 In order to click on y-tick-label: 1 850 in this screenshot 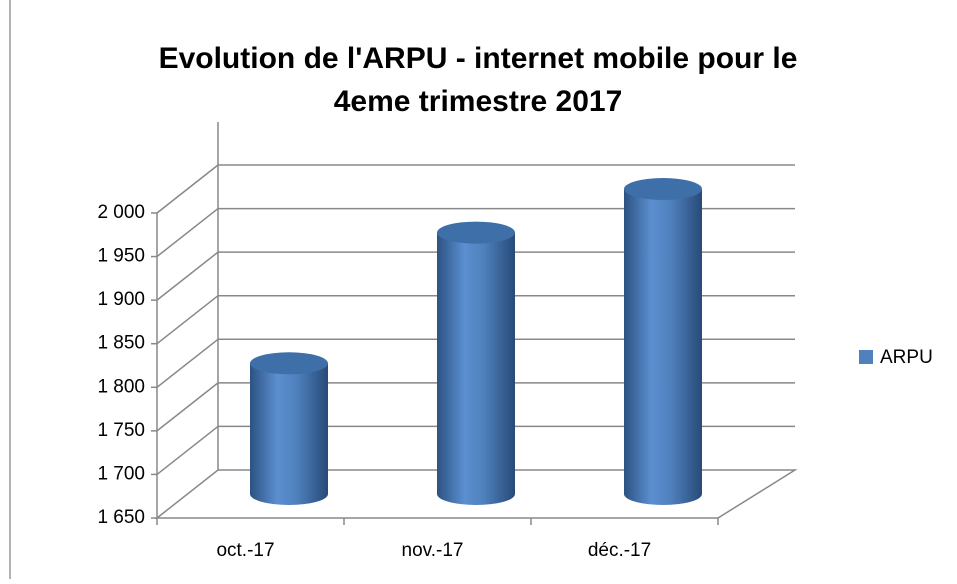, I will do `click(121, 343)`.